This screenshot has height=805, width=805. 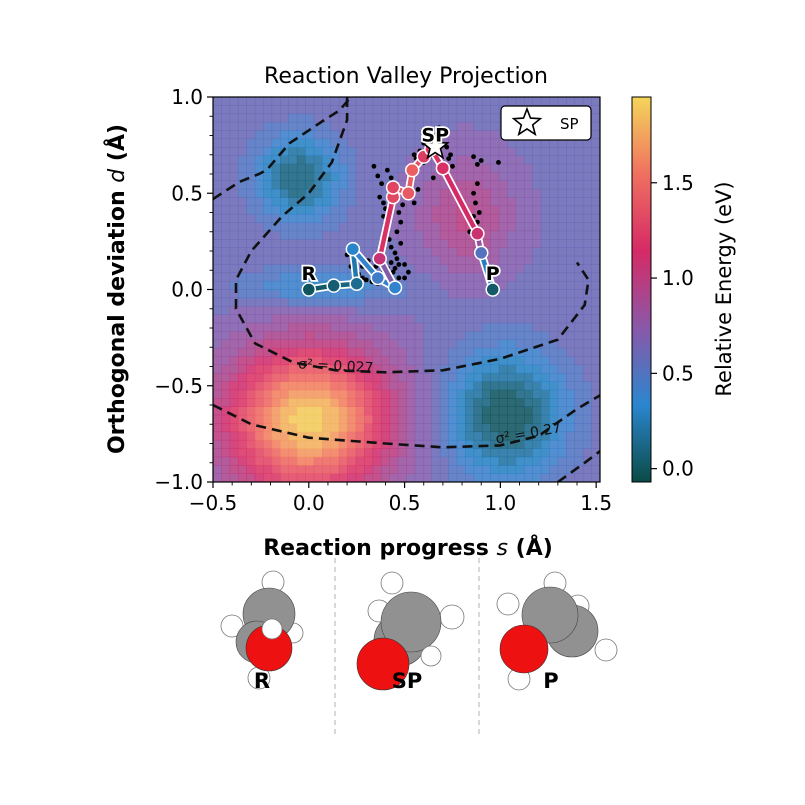 What do you see at coordinates (308, 274) in the screenshot?
I see `point-label: R` at bounding box center [308, 274].